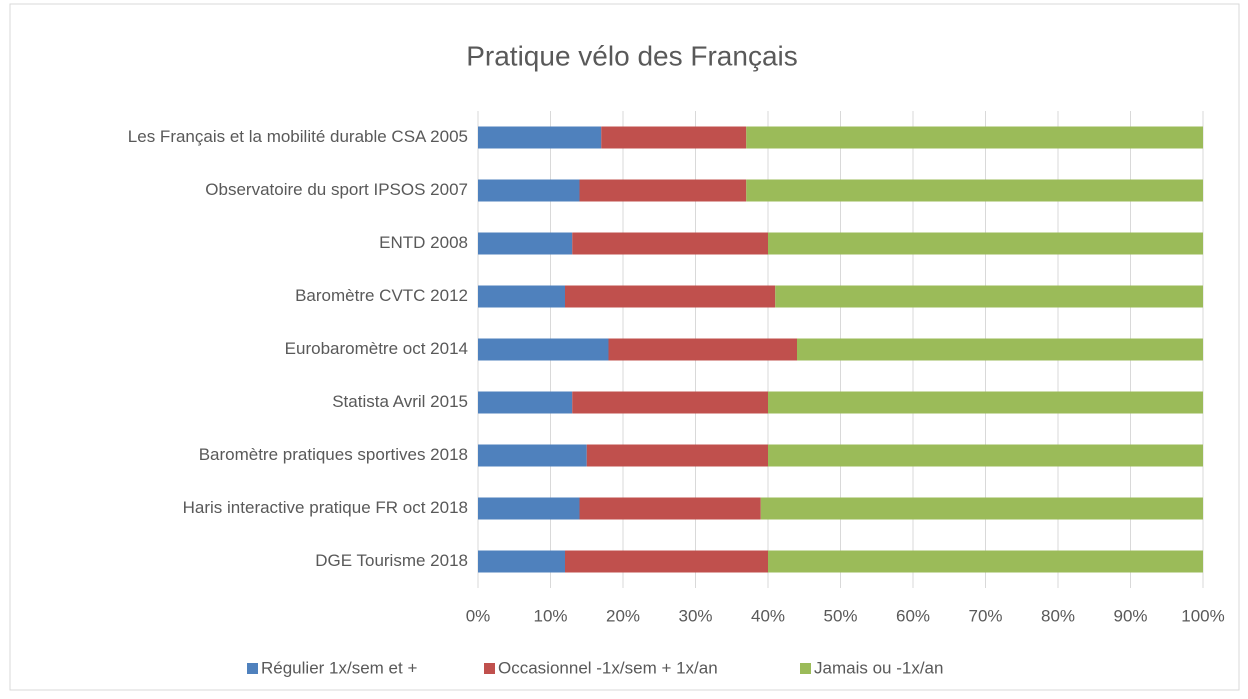 This screenshot has width=1248, height=699. Describe the element at coordinates (376, 348) in the screenshot. I see `y-tick-label: Eurobaromètre oct 2014` at that location.